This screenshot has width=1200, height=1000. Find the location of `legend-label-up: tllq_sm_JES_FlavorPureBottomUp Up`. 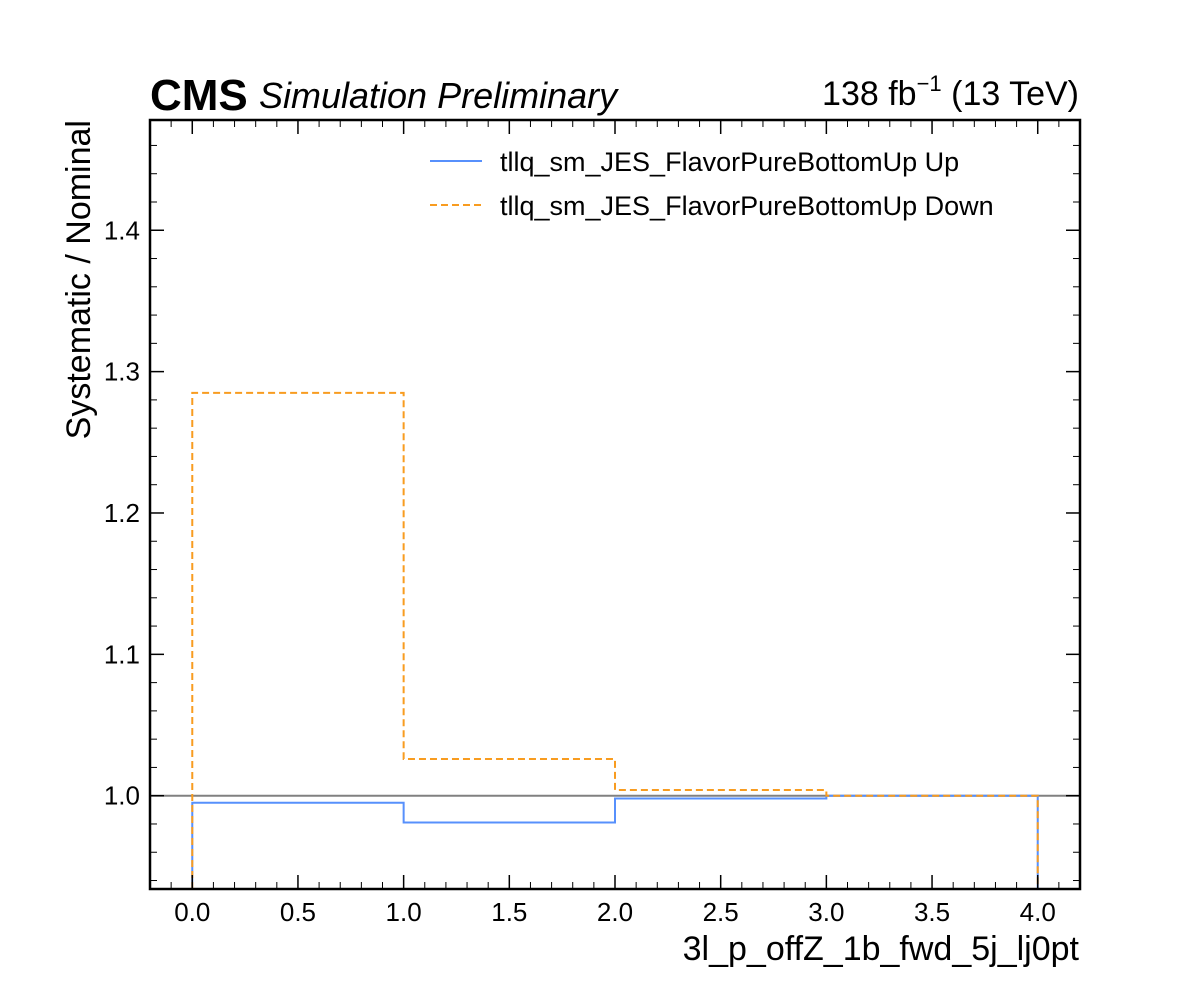

legend-label-up: tllq_sm_JES_FlavorPureBottomUp Up is located at coordinates (729, 162).